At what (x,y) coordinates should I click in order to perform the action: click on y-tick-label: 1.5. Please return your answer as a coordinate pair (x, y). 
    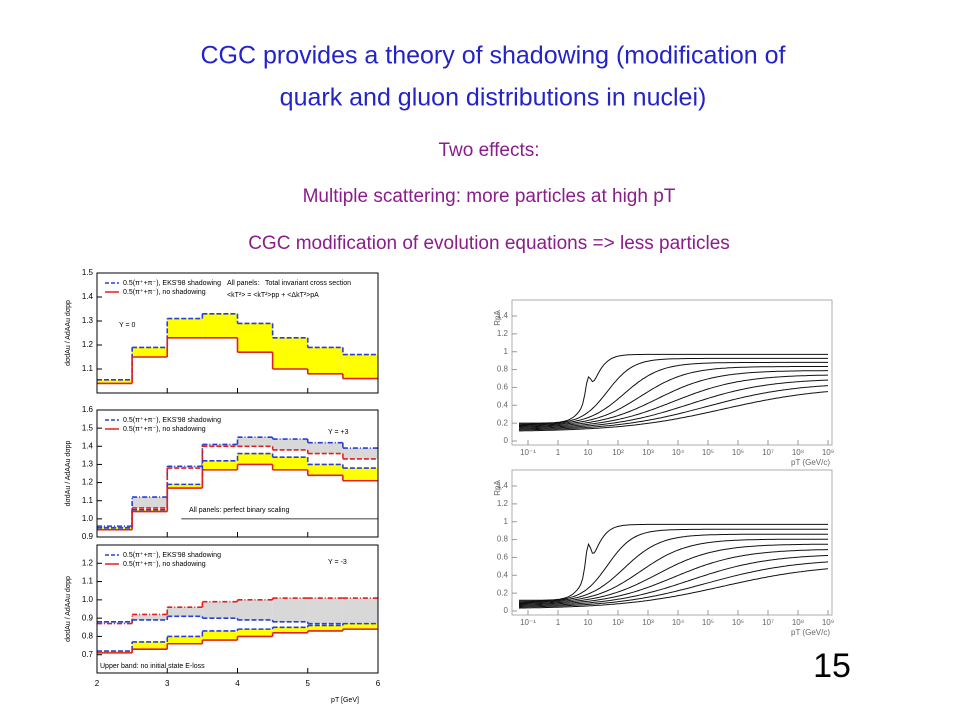
    Looking at the image, I should click on (88, 427).